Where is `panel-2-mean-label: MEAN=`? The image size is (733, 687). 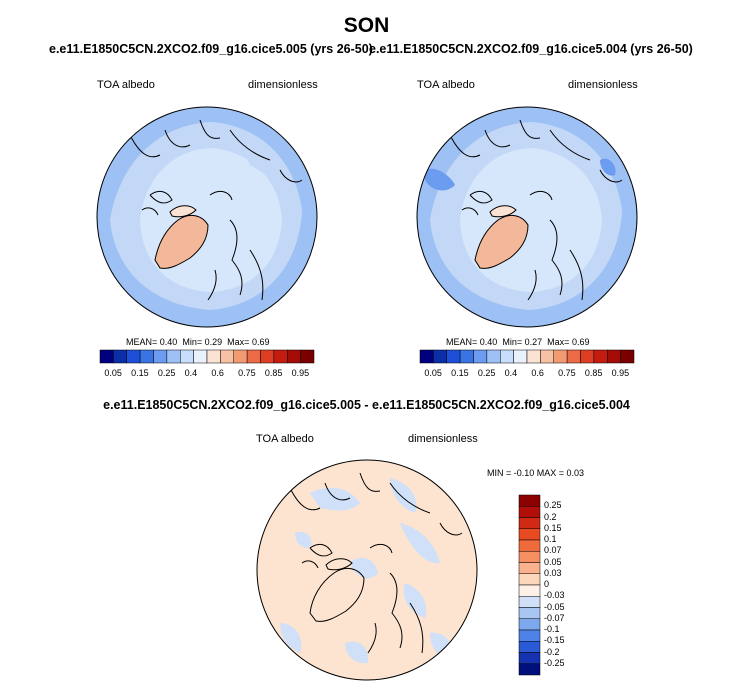 panel-2-mean-label: MEAN= is located at coordinates (462, 342).